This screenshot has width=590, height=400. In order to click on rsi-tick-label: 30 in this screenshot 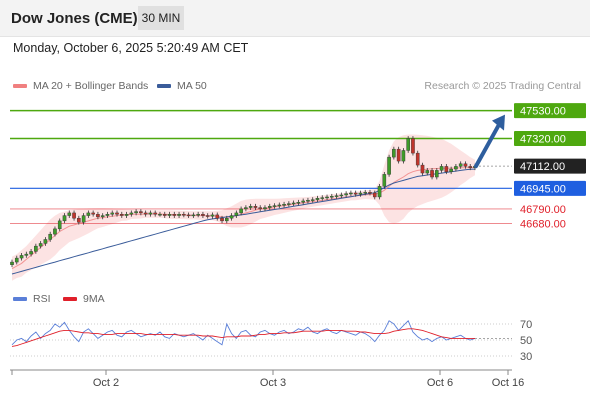, I will do `click(526, 357)`.